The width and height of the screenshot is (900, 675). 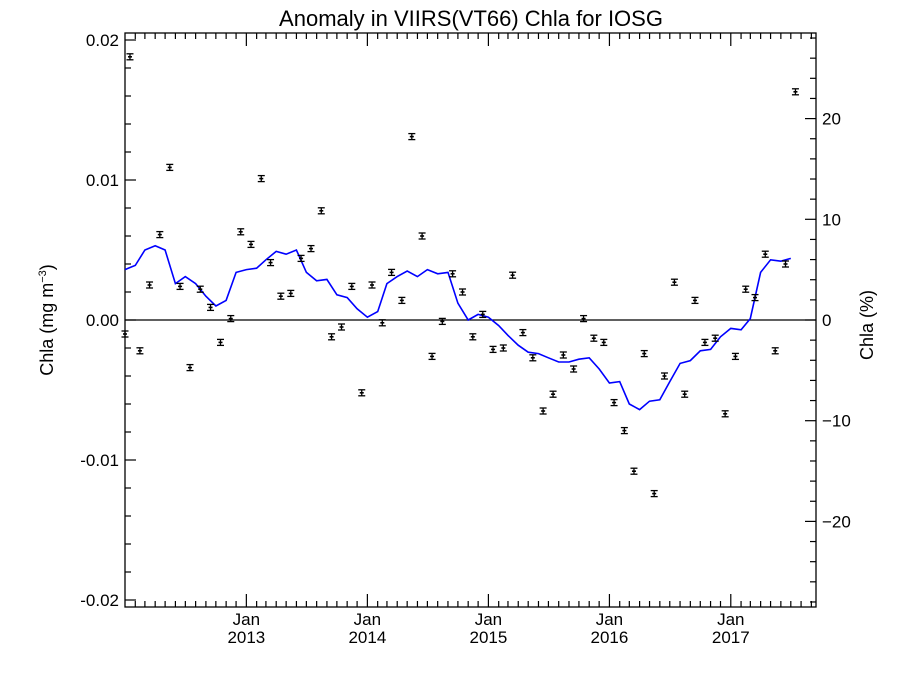 I want to click on right-tick-label: −10, so click(x=836, y=421).